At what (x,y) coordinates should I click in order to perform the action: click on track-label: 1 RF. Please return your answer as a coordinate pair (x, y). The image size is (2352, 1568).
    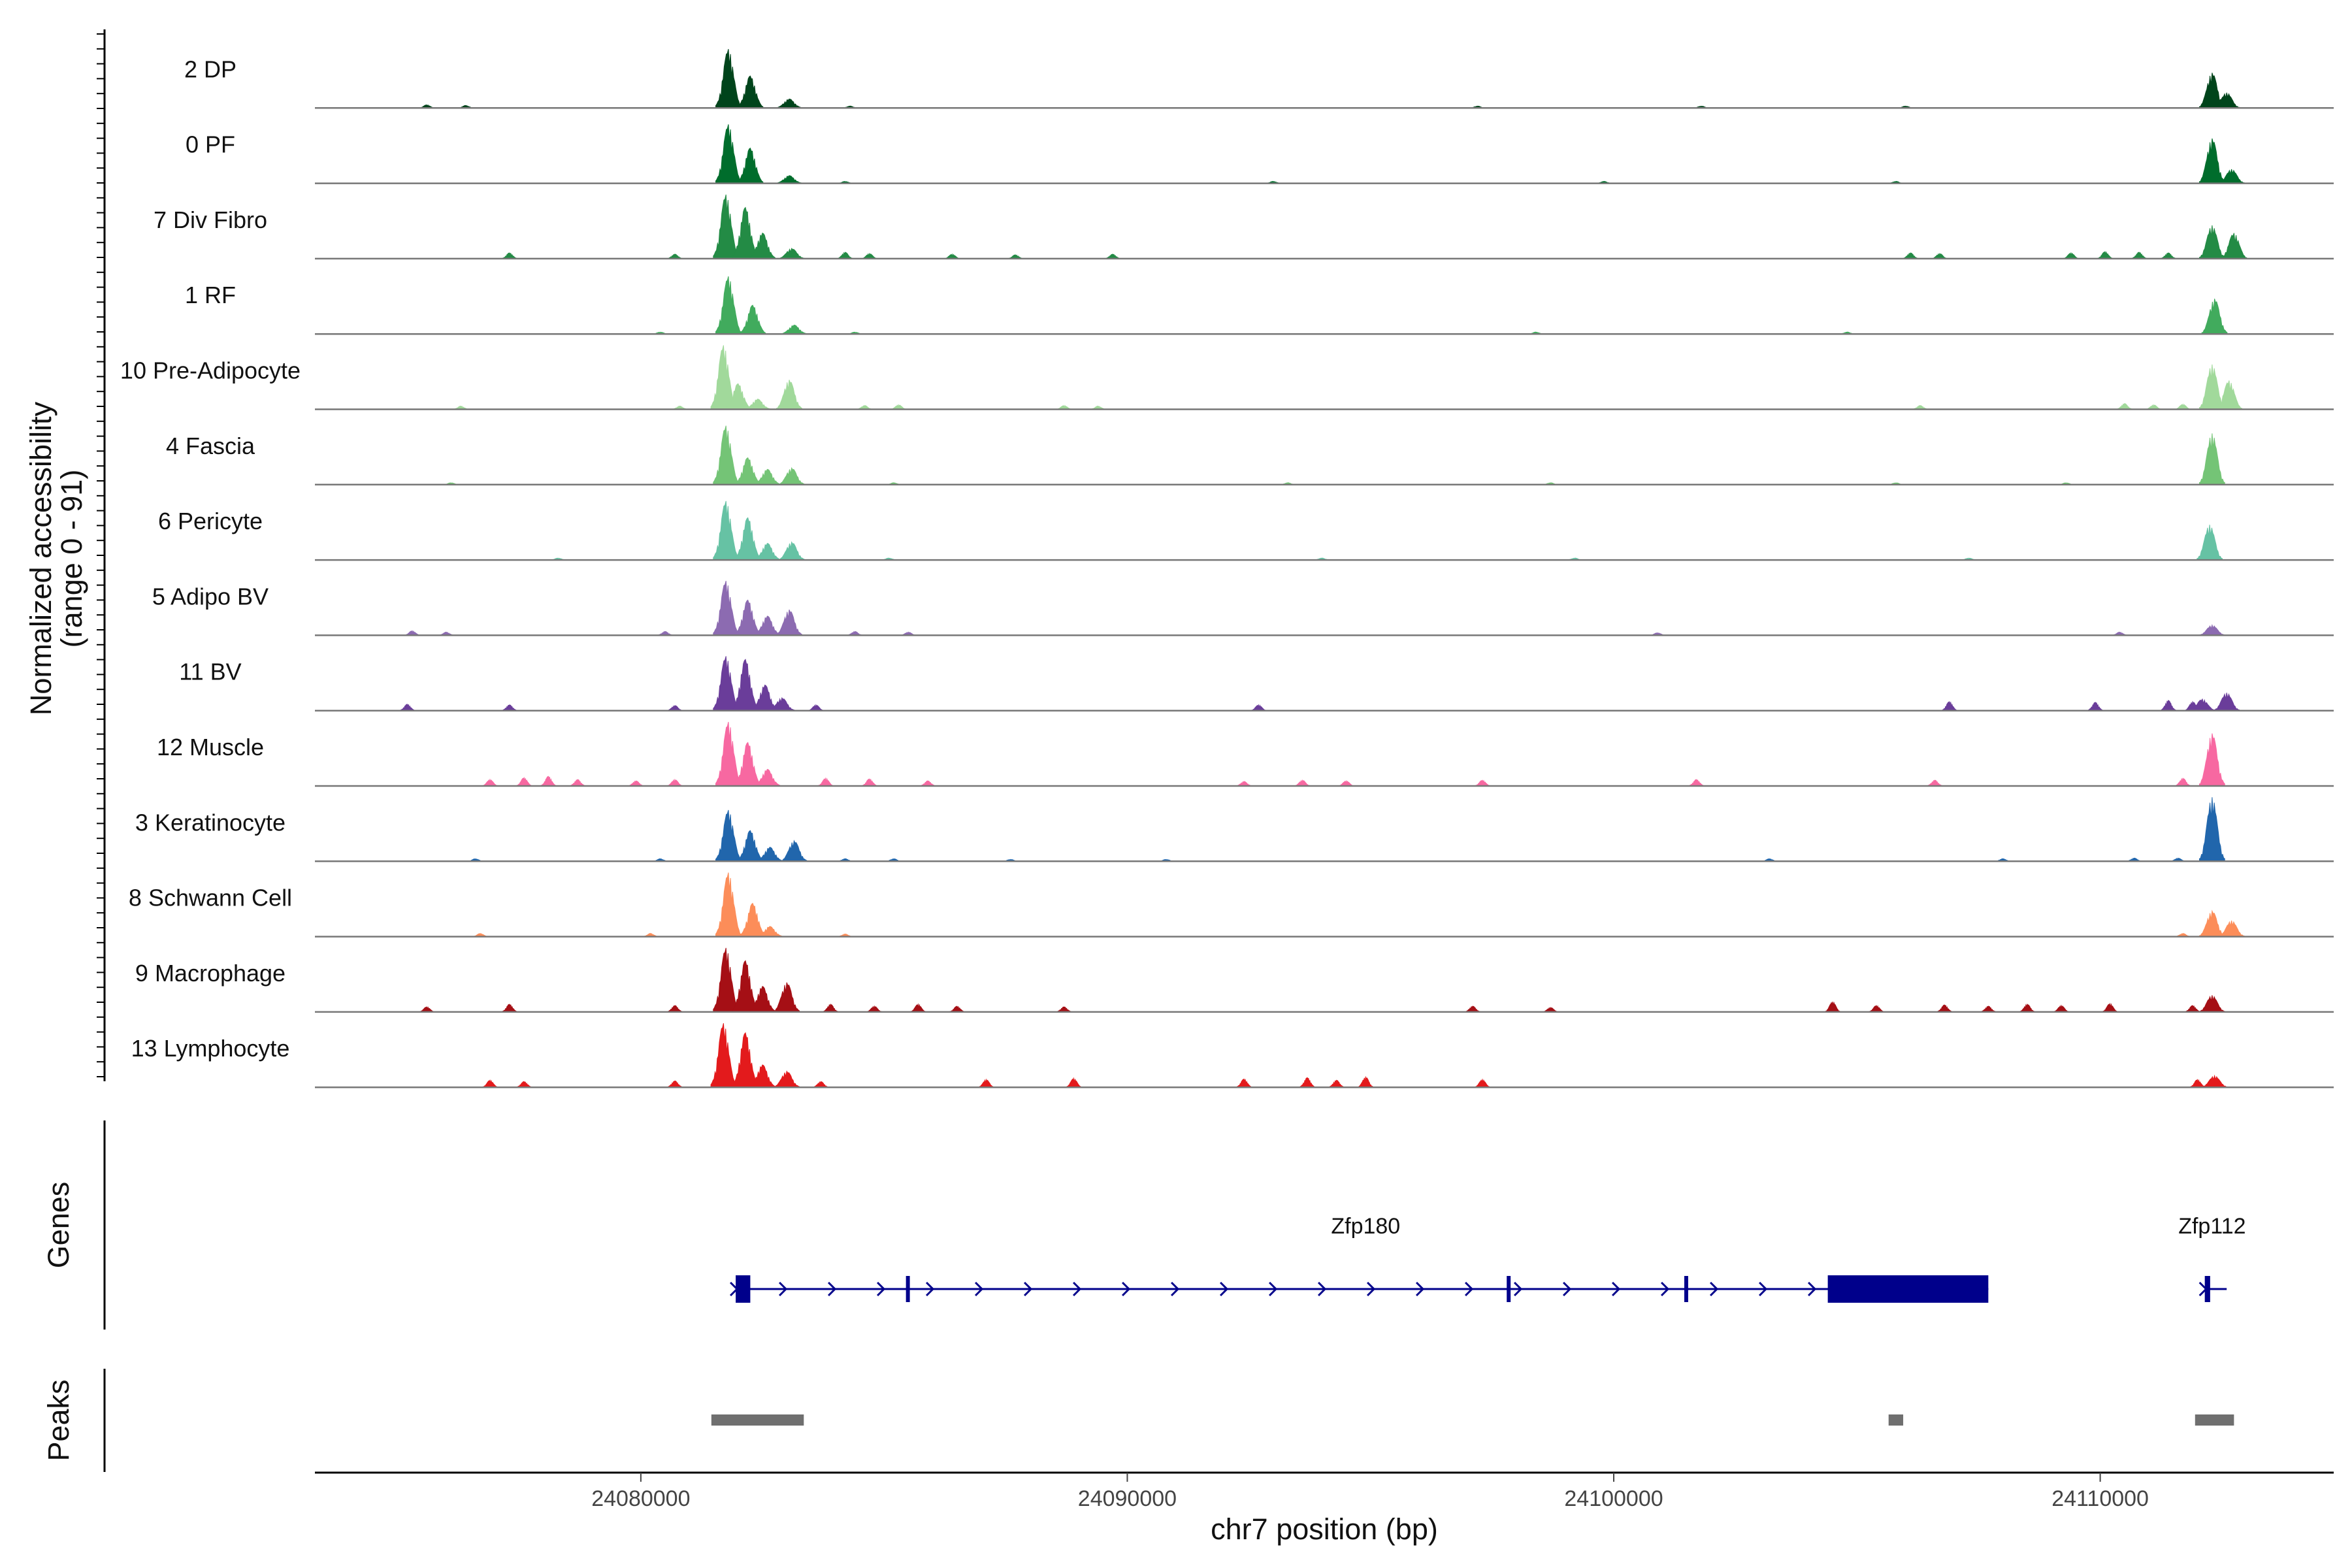
    Looking at the image, I should click on (210, 295).